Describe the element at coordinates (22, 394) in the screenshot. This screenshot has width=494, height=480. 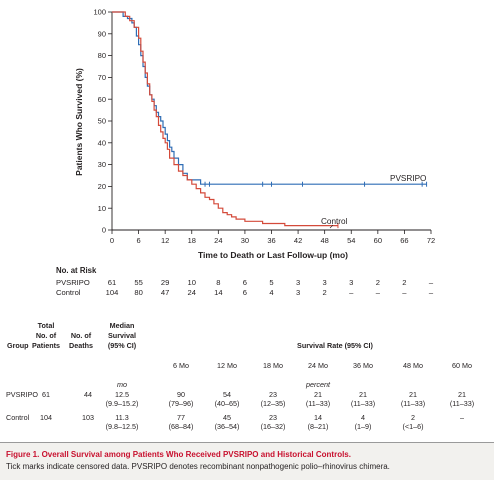
I see `row-group: PVSRIPO` at that location.